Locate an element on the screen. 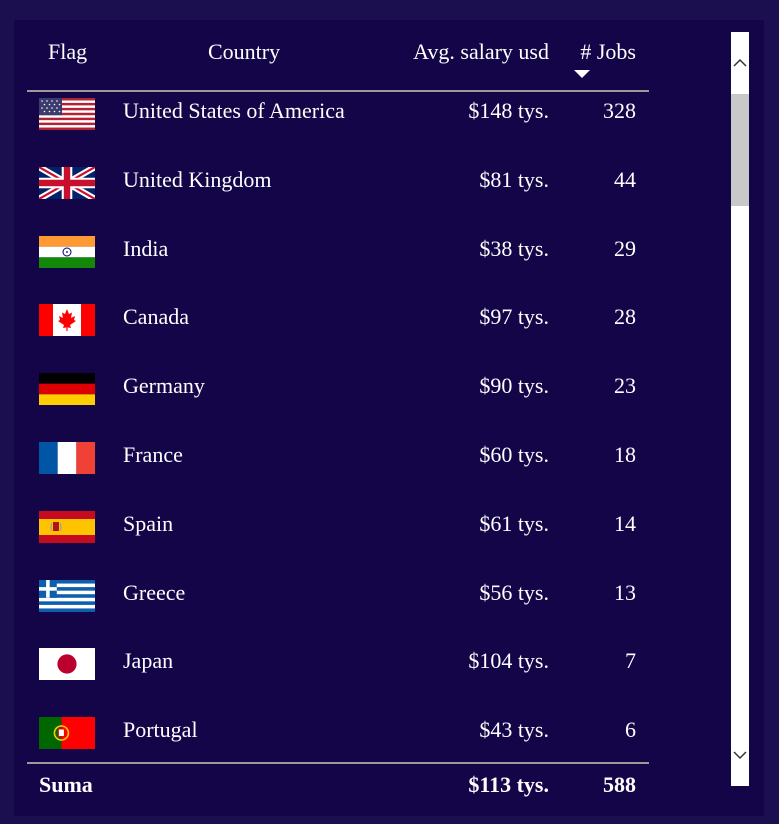 This screenshot has height=824, width=779. cell-jobs: 13 is located at coordinates (625, 592).